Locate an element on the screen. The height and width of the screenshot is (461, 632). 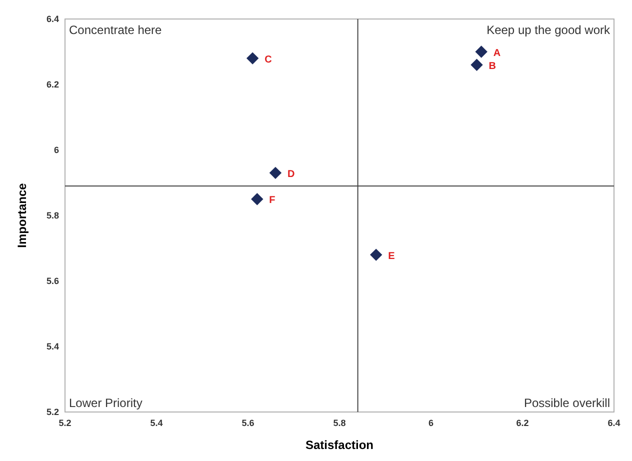
y-tick-label: 5.2 is located at coordinates (52, 412).